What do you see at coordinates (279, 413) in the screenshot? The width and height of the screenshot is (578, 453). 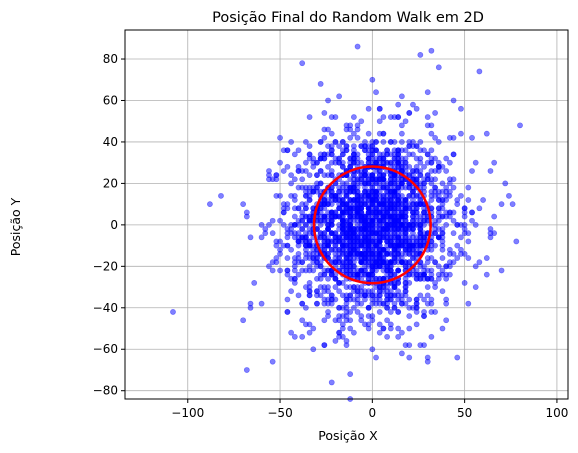 I see `x-tick-label: −50` at bounding box center [279, 413].